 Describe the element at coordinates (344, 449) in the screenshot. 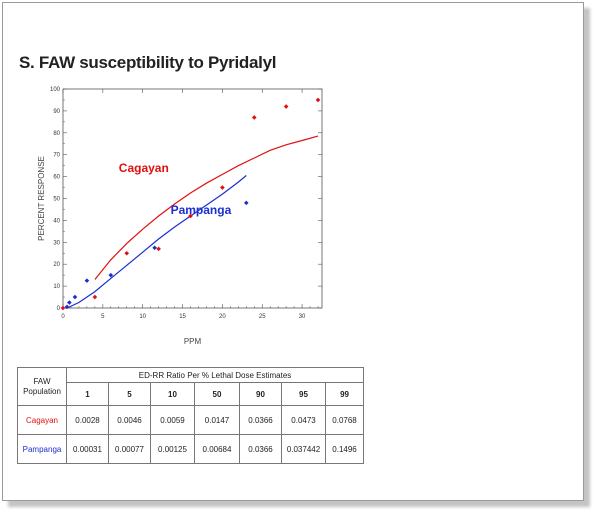

I see `dose-value-cell: 0.1496` at that location.